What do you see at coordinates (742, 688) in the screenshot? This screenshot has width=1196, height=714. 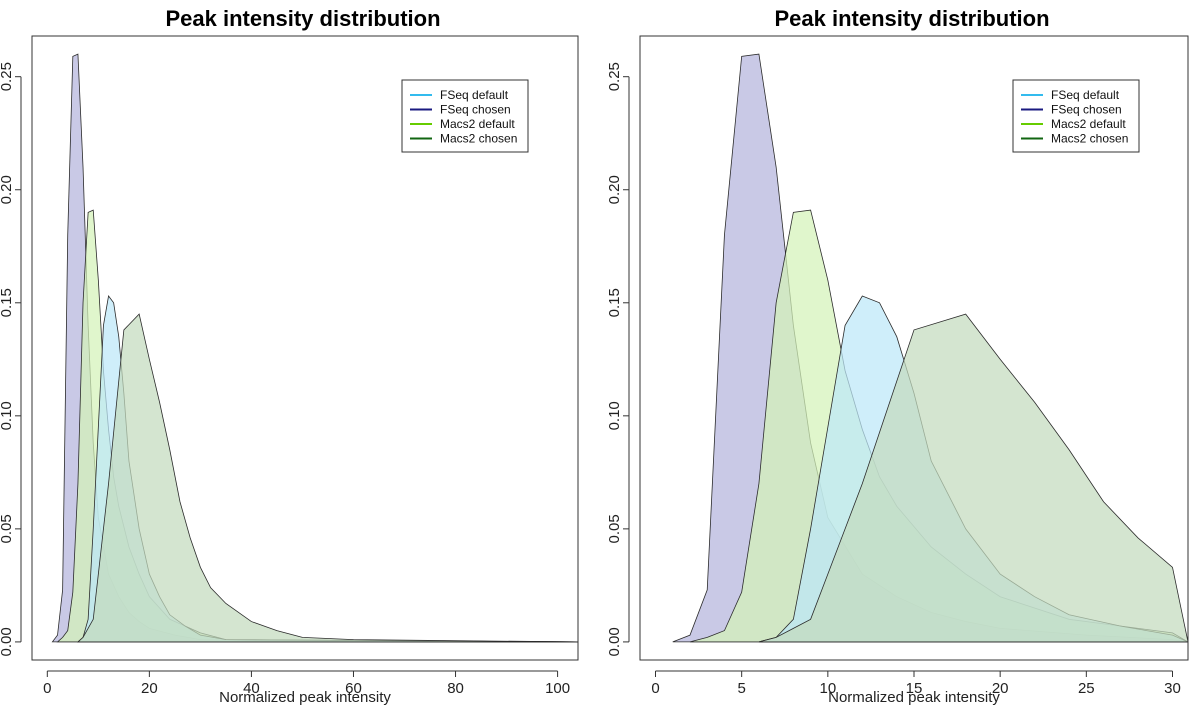 I see `x-tick-label: 5` at bounding box center [742, 688].